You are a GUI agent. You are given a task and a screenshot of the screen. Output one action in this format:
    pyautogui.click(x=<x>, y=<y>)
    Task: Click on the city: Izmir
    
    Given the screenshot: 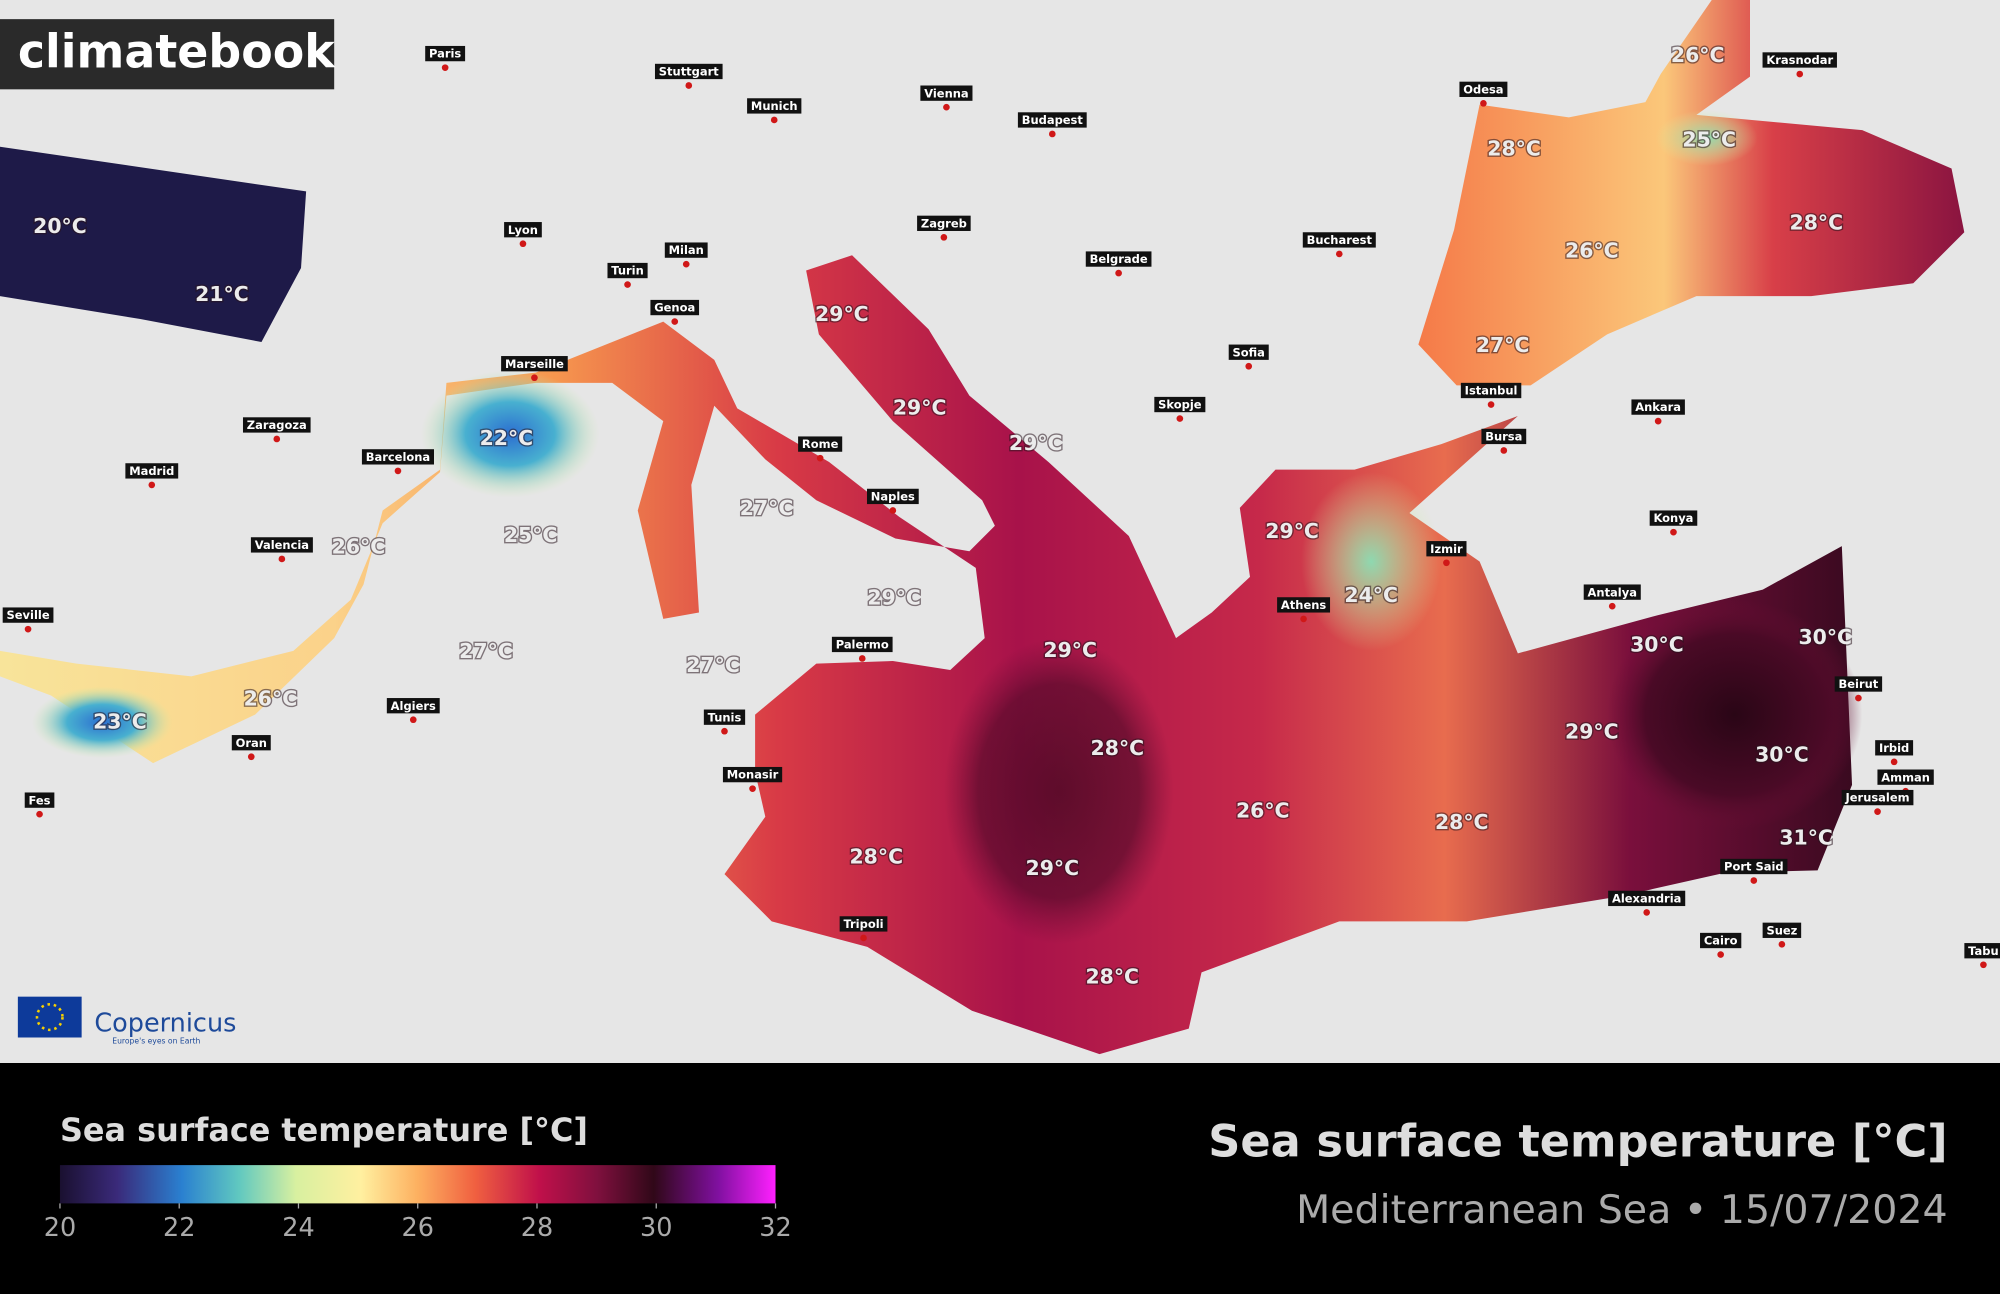 What is the action you would take?
    pyautogui.click(x=1446, y=554)
    